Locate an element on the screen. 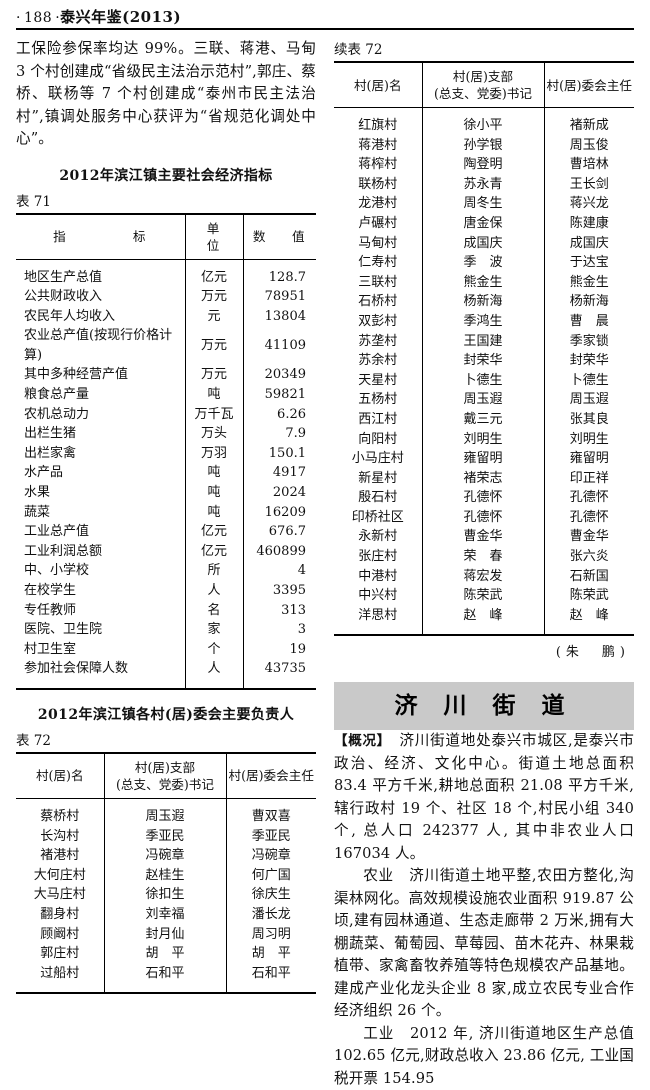 The image size is (650, 1090). t72c-director: 陈荣武 is located at coordinates (588, 596).